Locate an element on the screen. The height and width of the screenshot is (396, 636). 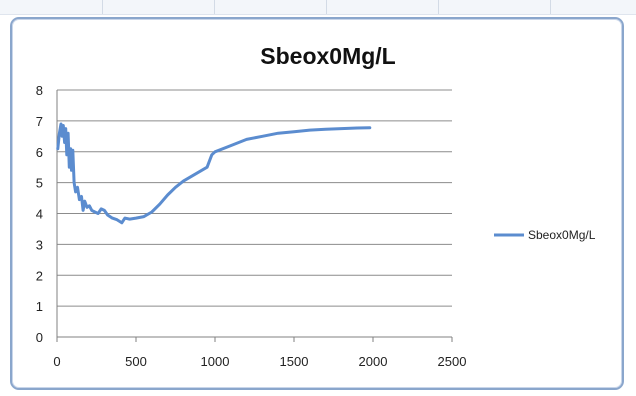
x-tick-label: 0 is located at coordinates (56, 361).